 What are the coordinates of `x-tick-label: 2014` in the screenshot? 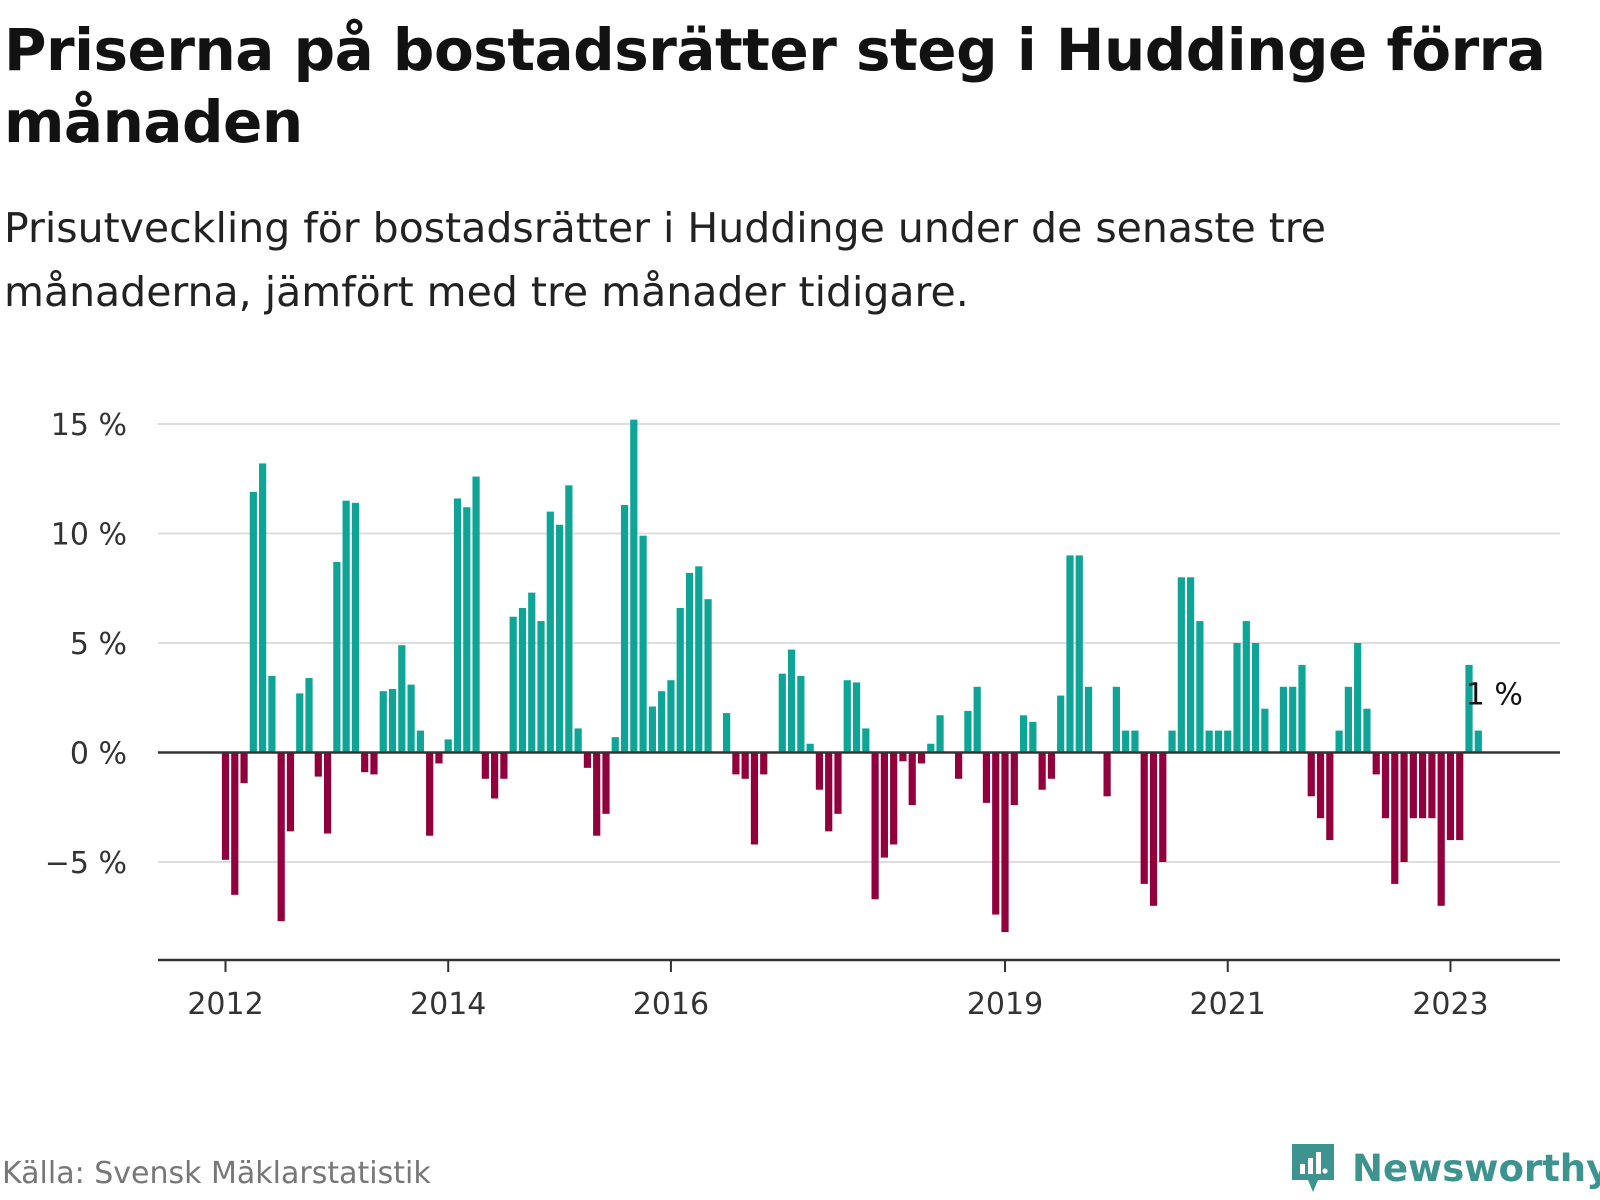 It's located at (448, 1004).